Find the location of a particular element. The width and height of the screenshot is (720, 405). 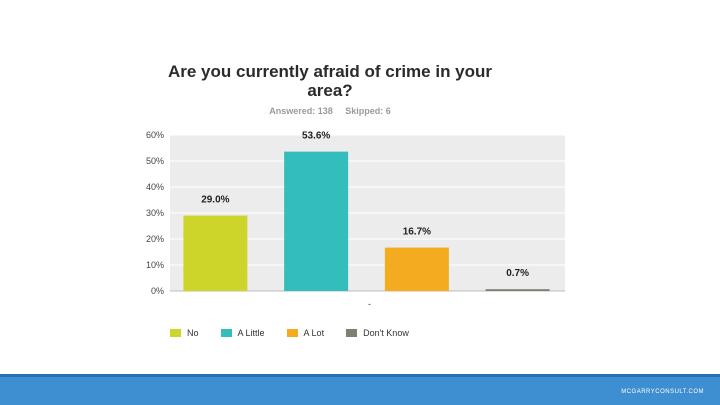

skipped-count: Skipped: 6 is located at coordinates (368, 111).